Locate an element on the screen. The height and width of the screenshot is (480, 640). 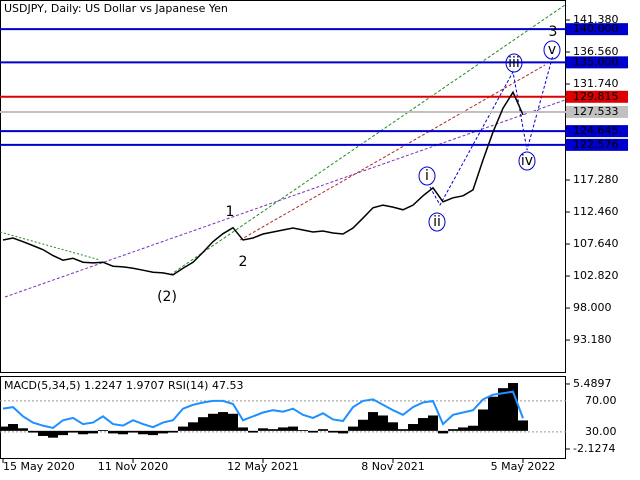
level-label: 124.645 is located at coordinates (596, 130).